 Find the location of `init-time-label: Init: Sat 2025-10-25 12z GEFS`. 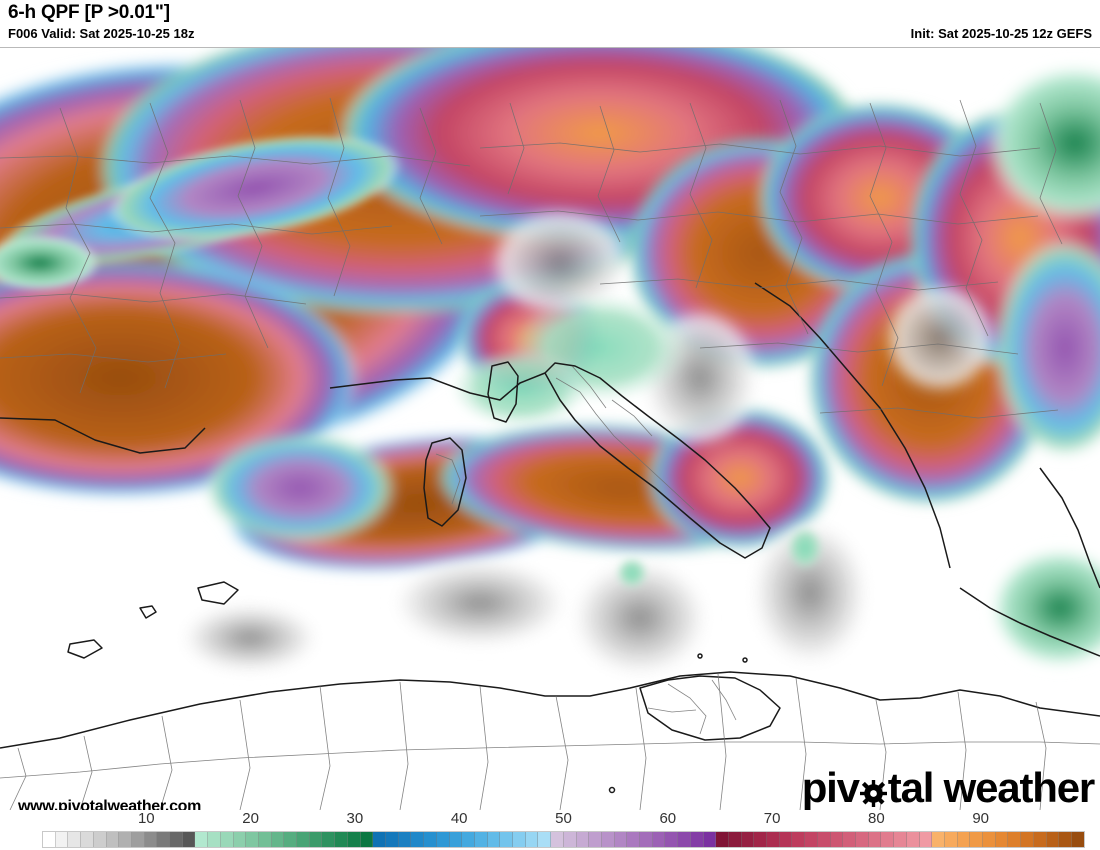

init-time-label: Init: Sat 2025-10-25 12z GEFS is located at coordinates (1001, 33).